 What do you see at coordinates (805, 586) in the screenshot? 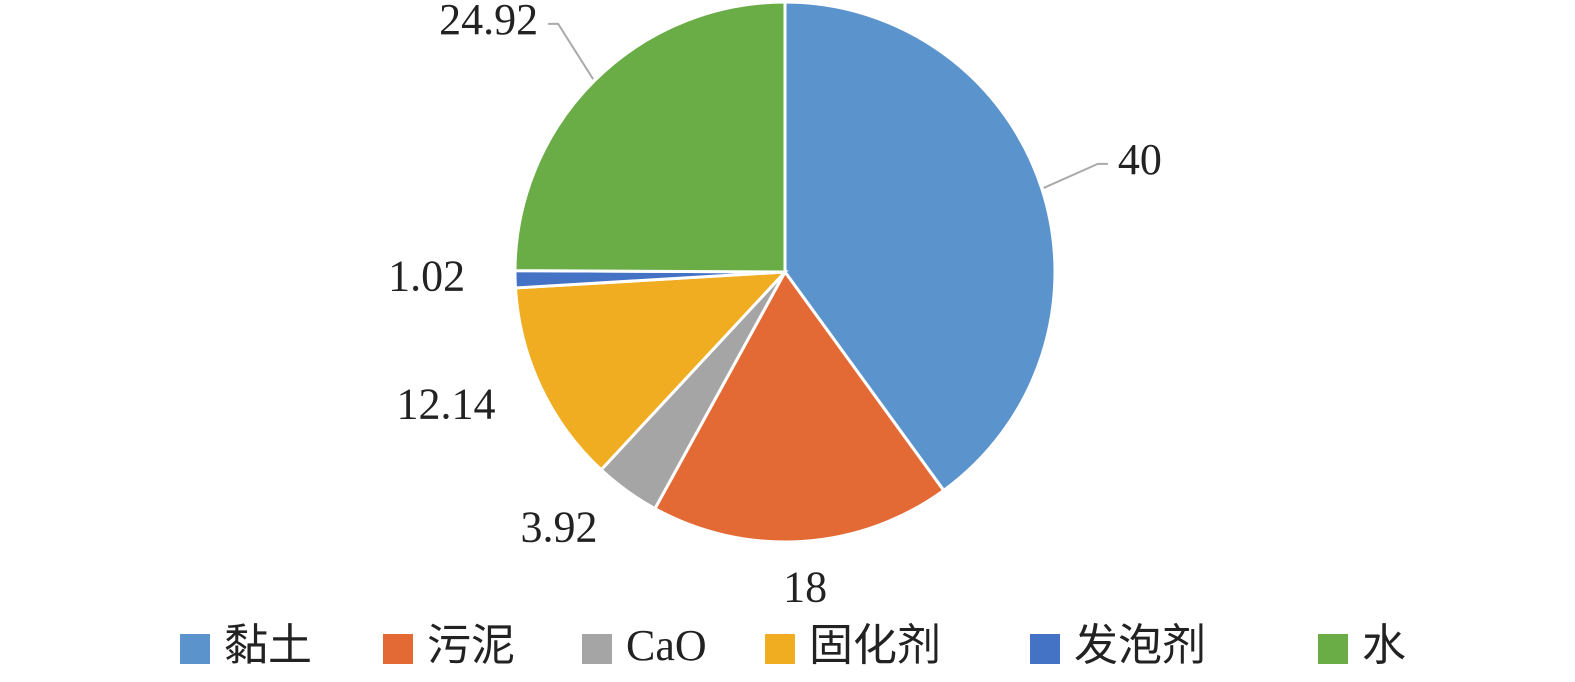
I see `data-label: 18` at bounding box center [805, 586].